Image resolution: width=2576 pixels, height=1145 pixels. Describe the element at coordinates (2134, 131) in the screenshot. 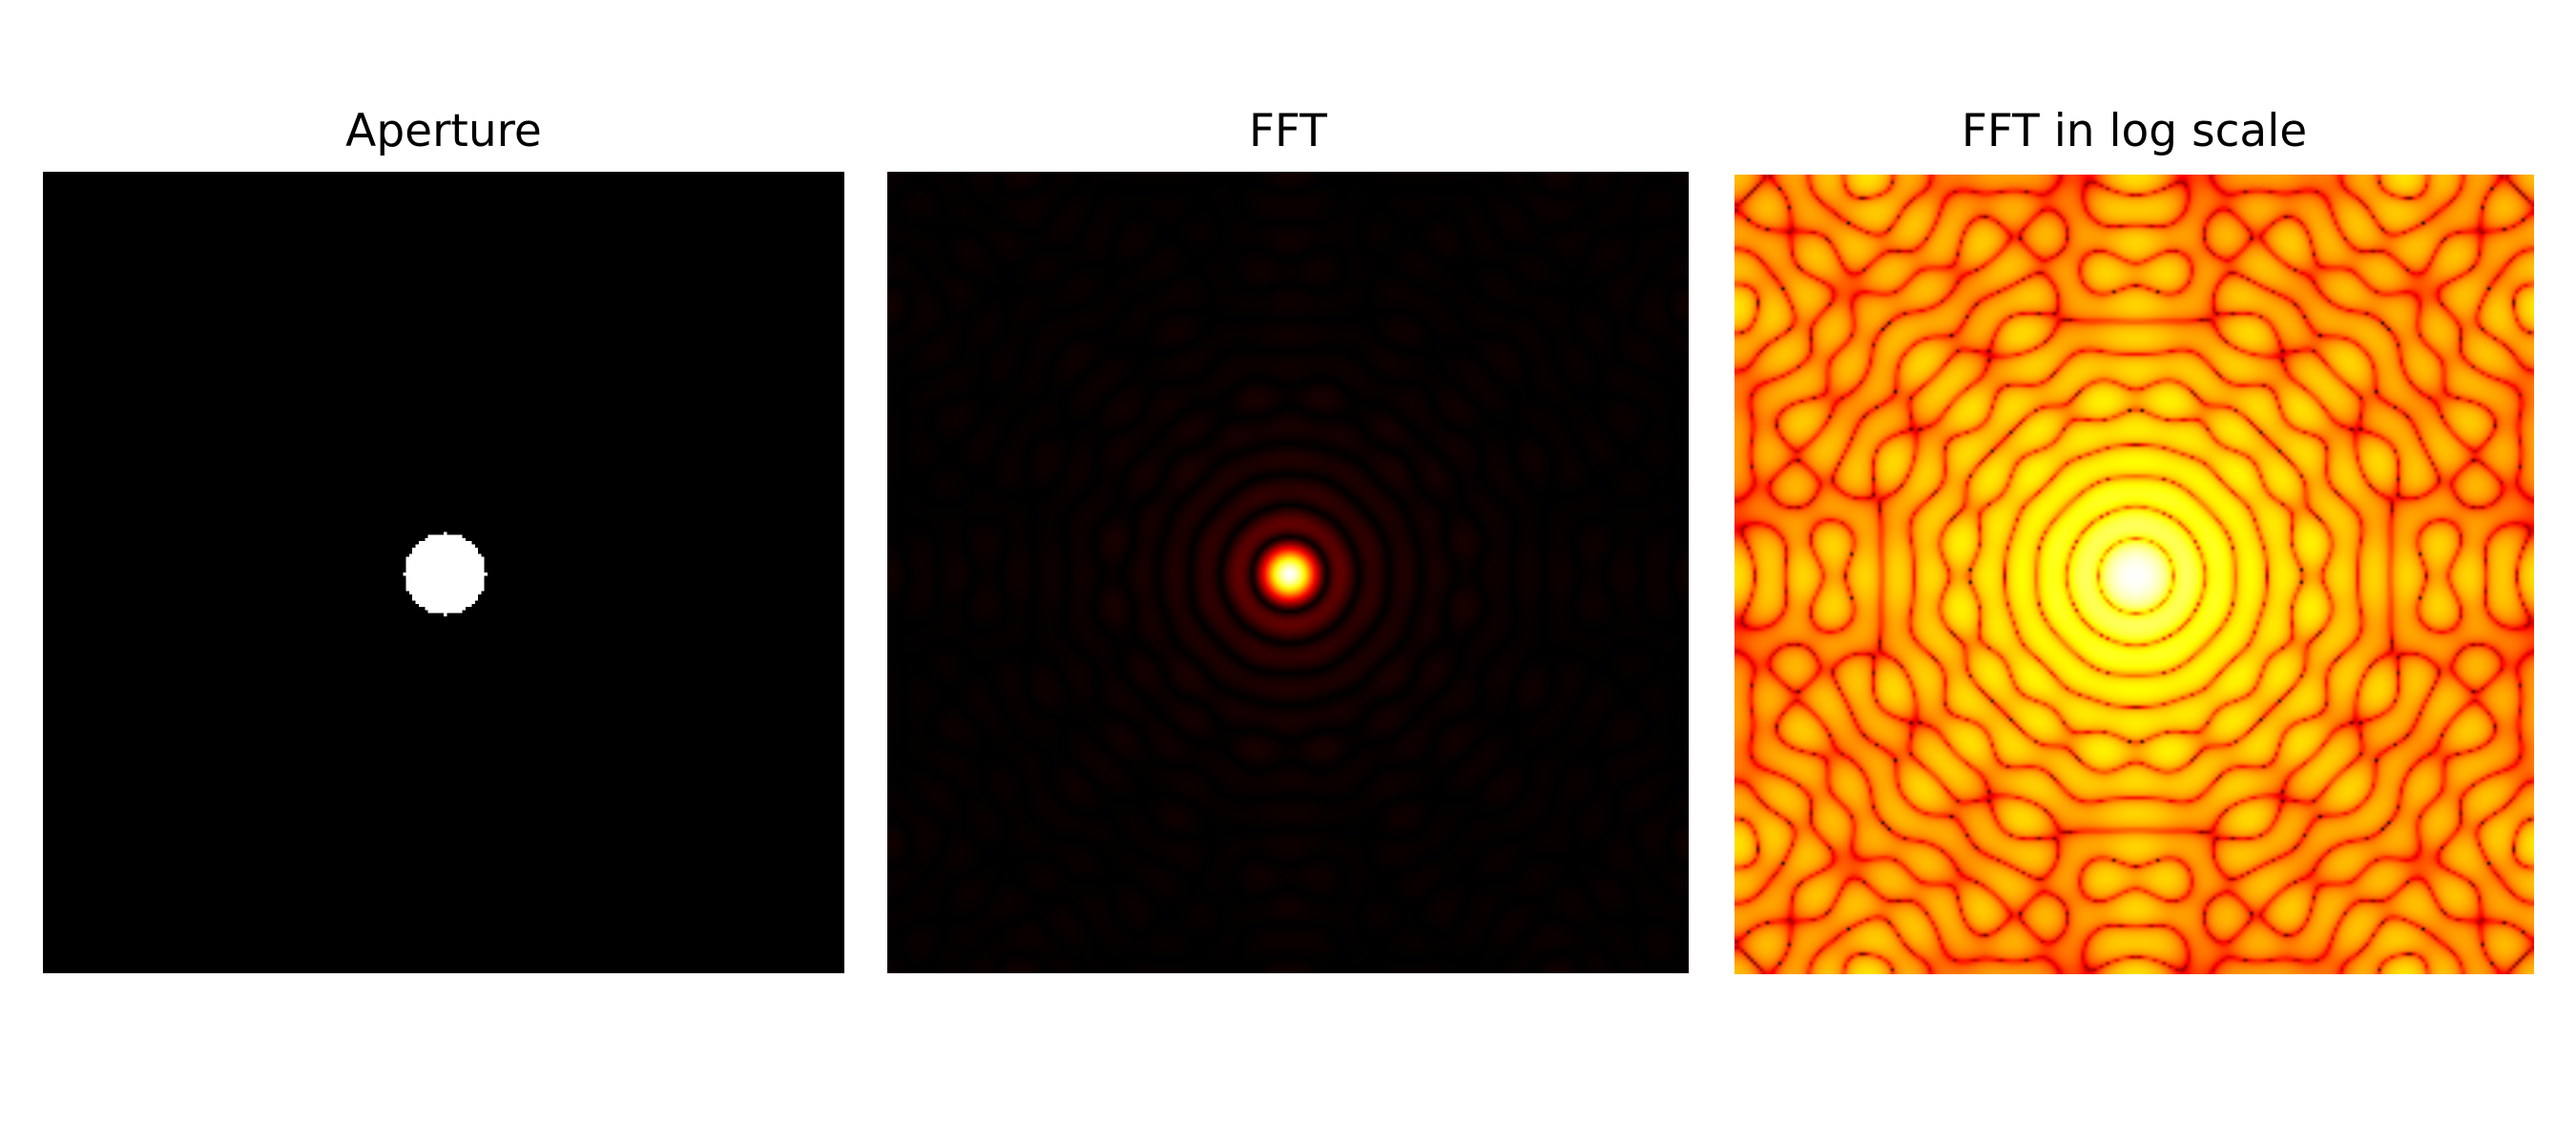

I see `fft-log-title: FFT in log scale` at that location.